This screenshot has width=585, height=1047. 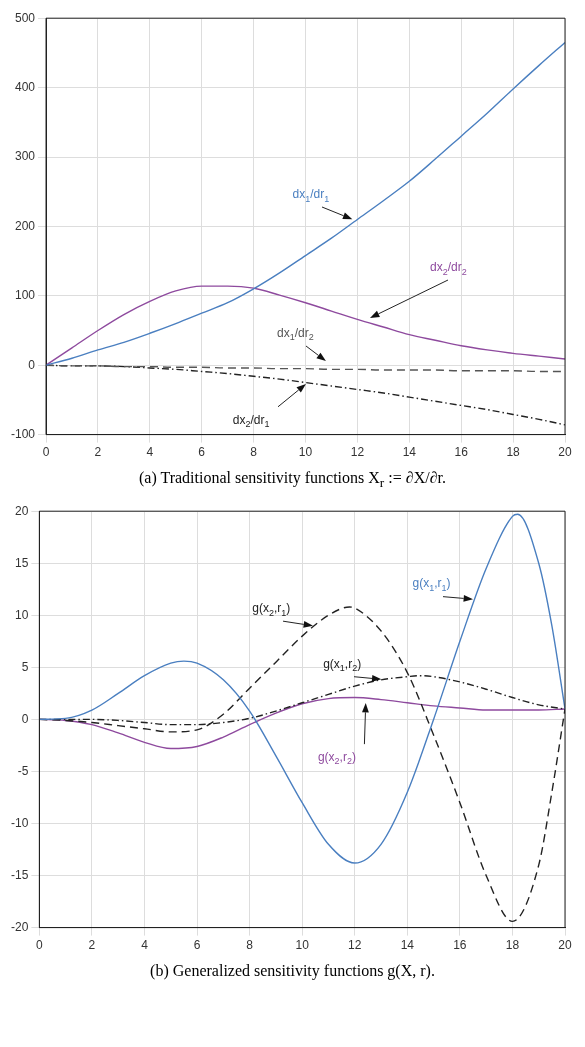 I want to click on y-tick-label: 400, so click(x=25, y=86).